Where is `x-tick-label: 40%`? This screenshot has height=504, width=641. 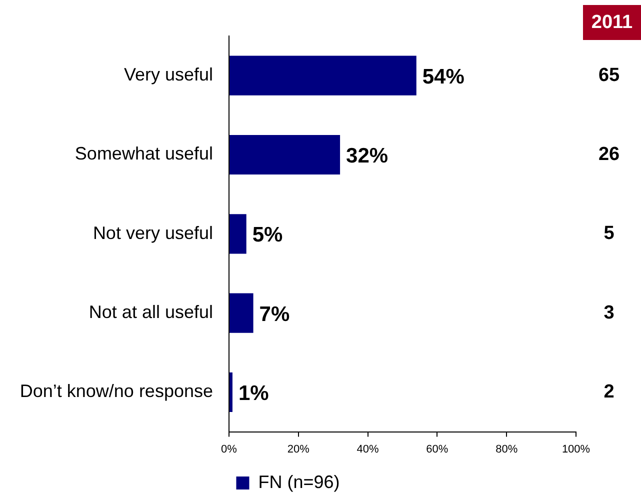
x-tick-label: 40% is located at coordinates (368, 449).